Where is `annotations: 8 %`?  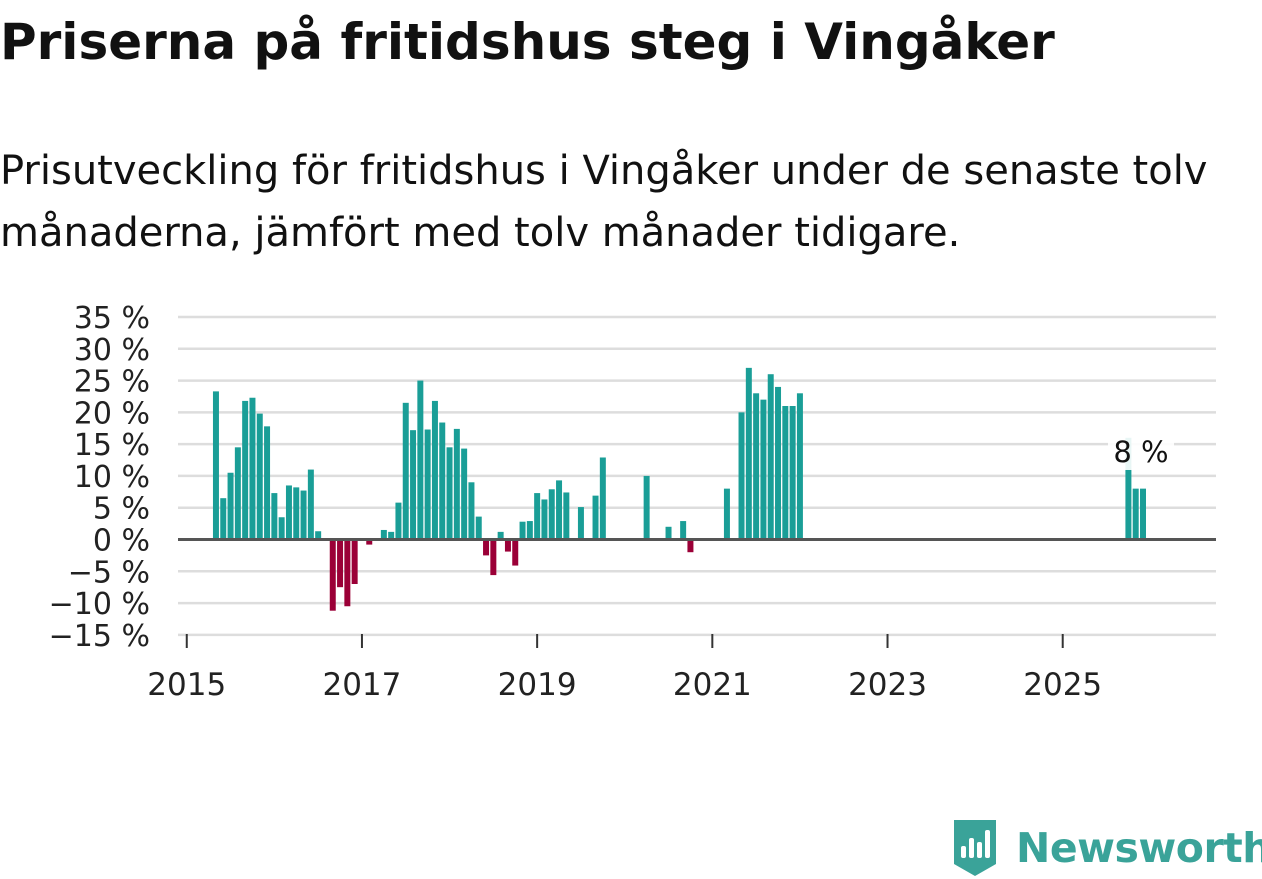
annotations: 8 % is located at coordinates (1141, 451).